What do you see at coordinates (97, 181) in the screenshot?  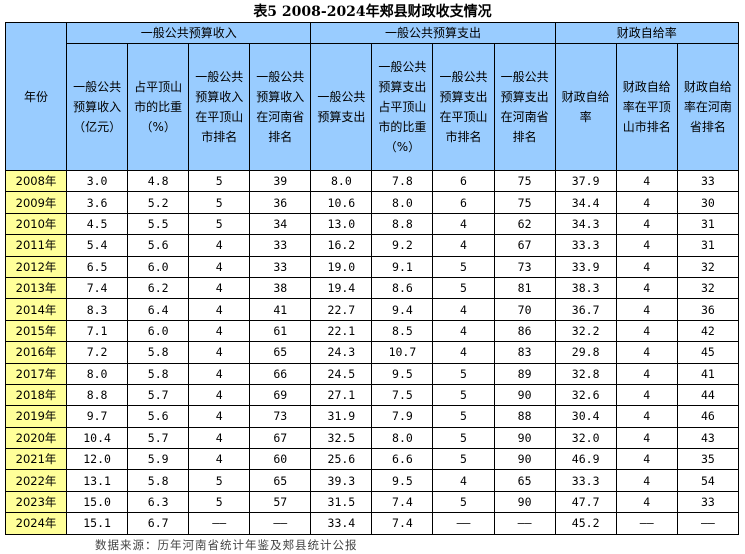 I see `value-cell: 3.0` at bounding box center [97, 181].